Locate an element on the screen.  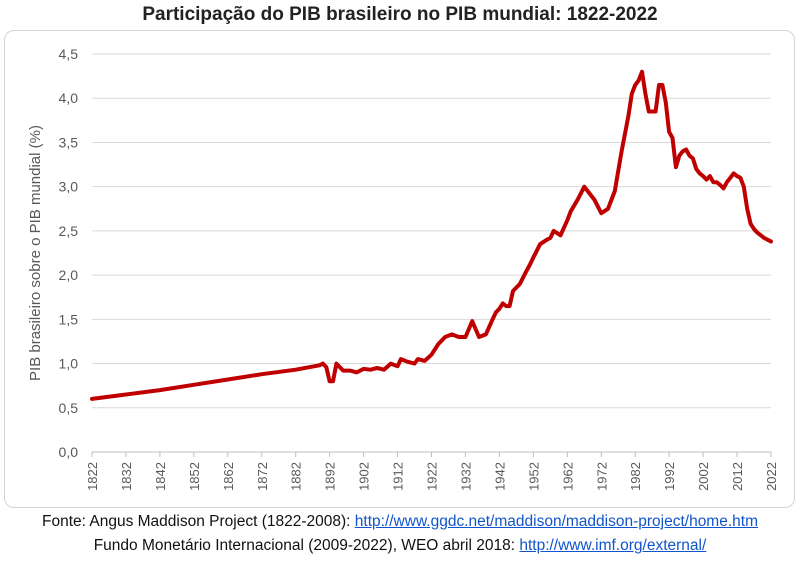
y-tick-label: 0,5 is located at coordinates (69, 408).